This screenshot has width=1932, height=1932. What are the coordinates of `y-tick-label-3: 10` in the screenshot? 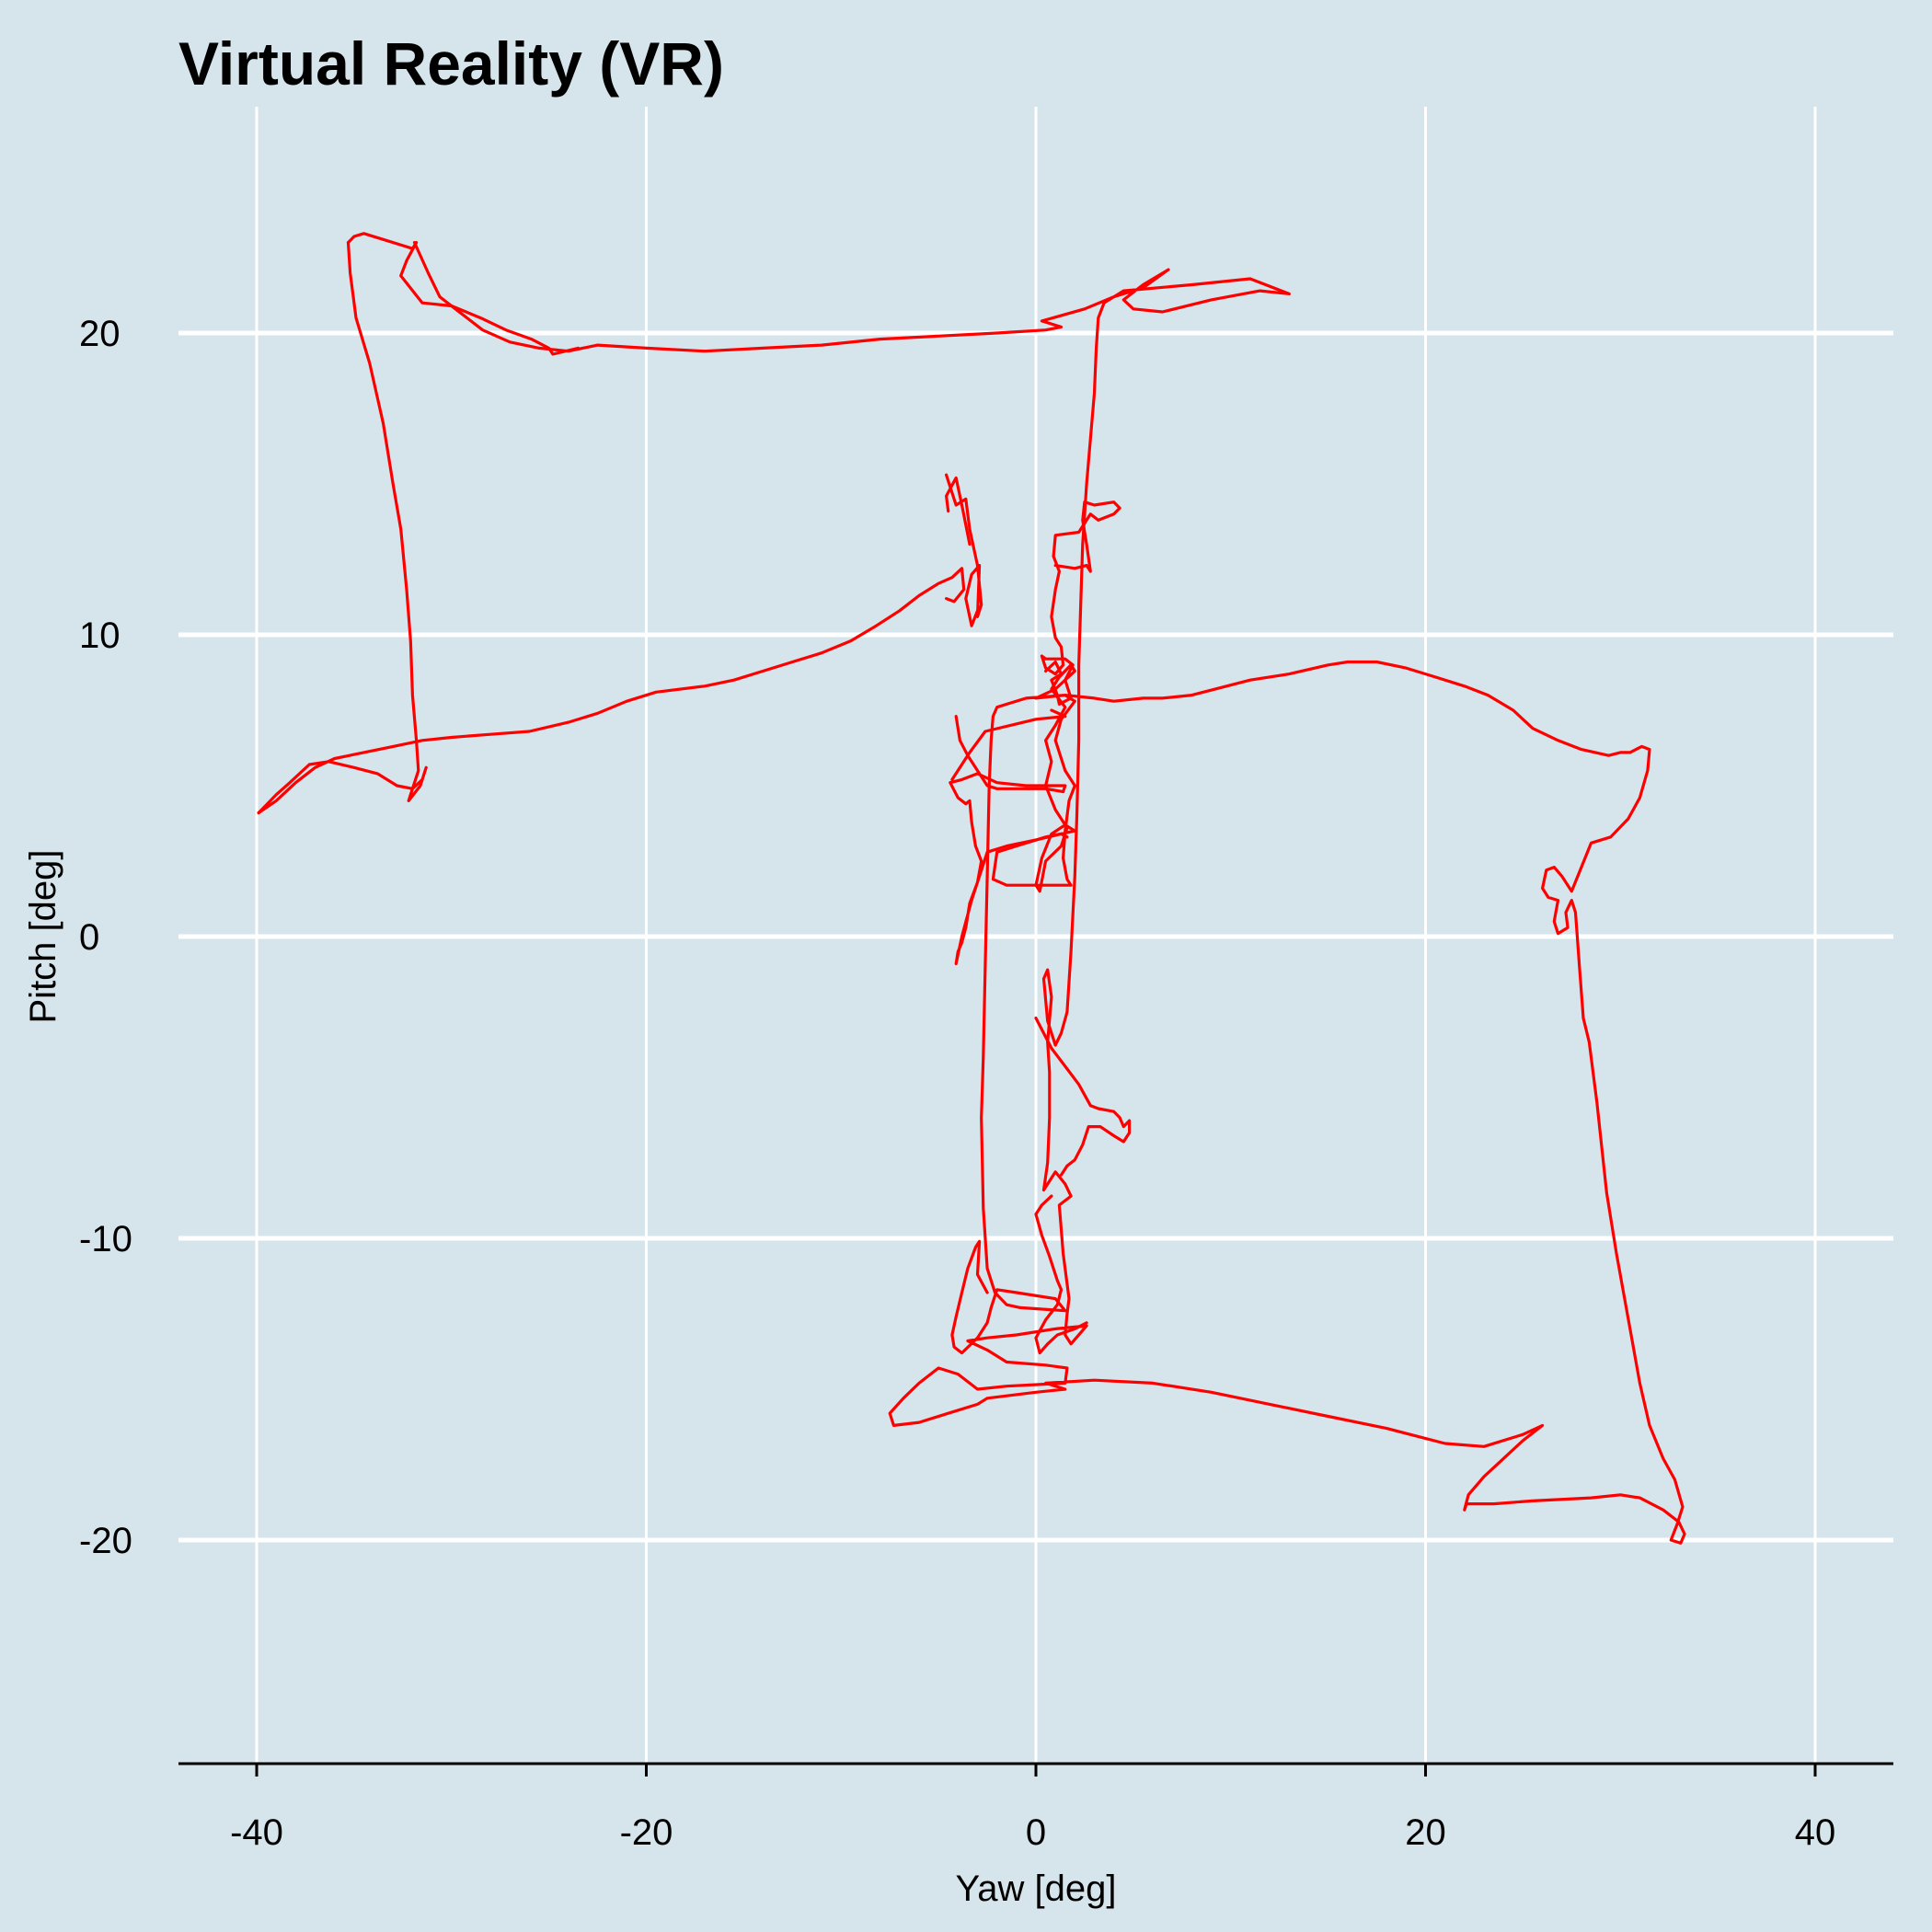 It's located at (100, 635).